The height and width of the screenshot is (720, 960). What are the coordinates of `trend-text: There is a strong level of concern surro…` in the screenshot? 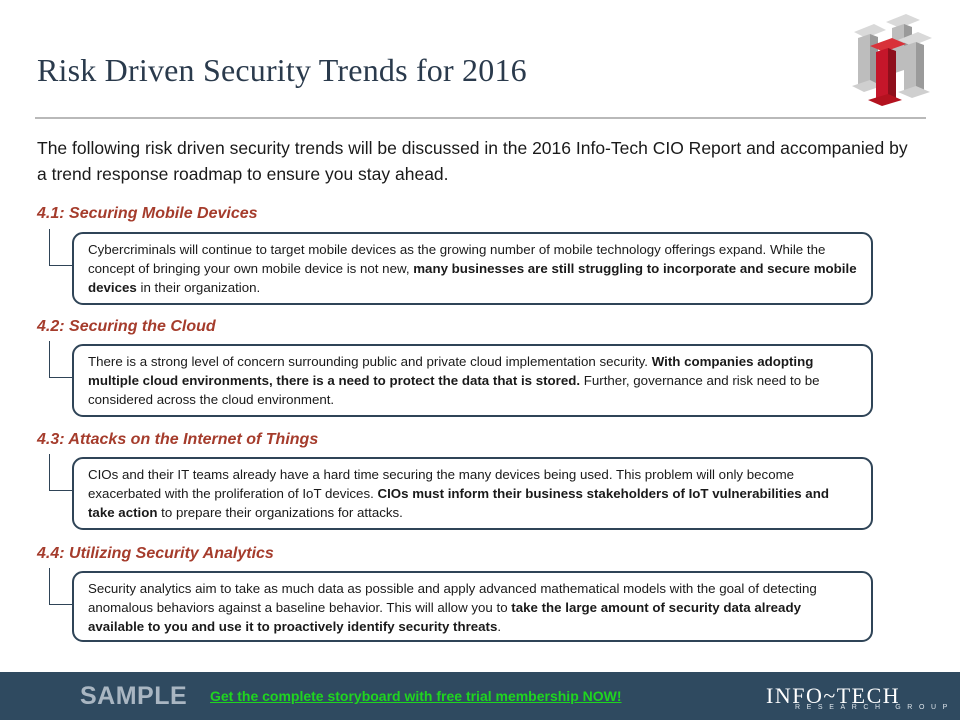 It's located at (370, 361).